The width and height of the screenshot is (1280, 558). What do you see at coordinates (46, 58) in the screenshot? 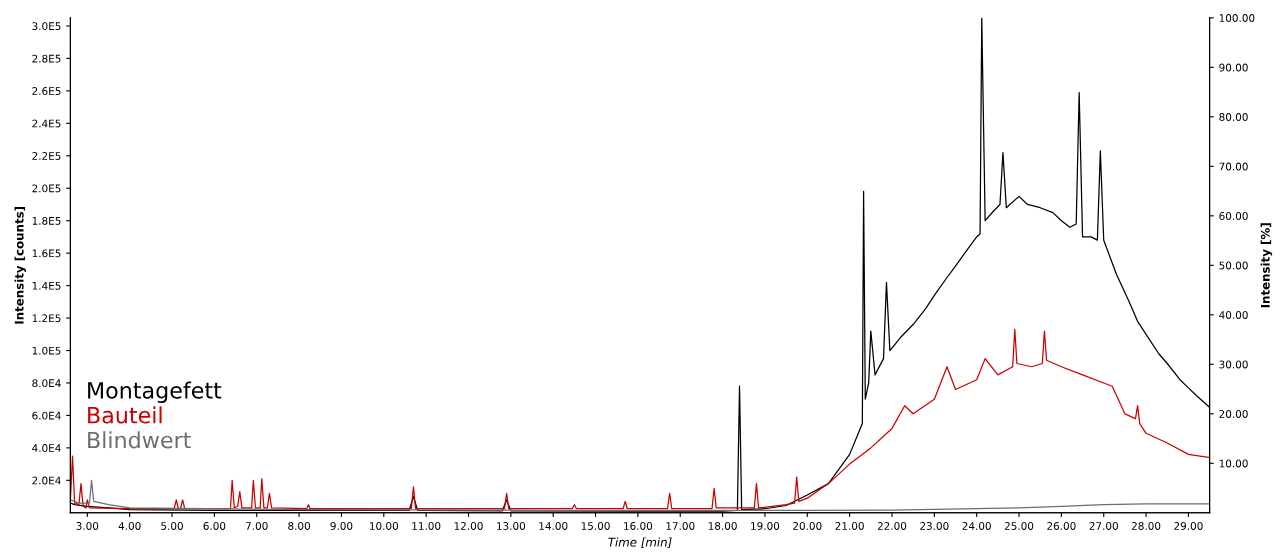
I see `y-tick-label: 2.8E5` at bounding box center [46, 58].